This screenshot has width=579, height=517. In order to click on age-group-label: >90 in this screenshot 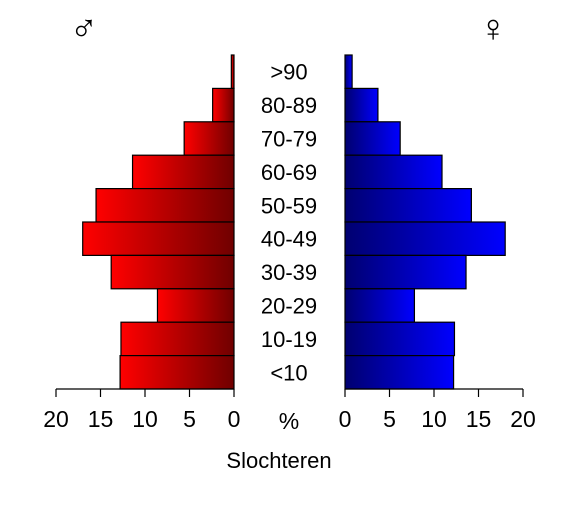, I will do `click(288, 72)`.